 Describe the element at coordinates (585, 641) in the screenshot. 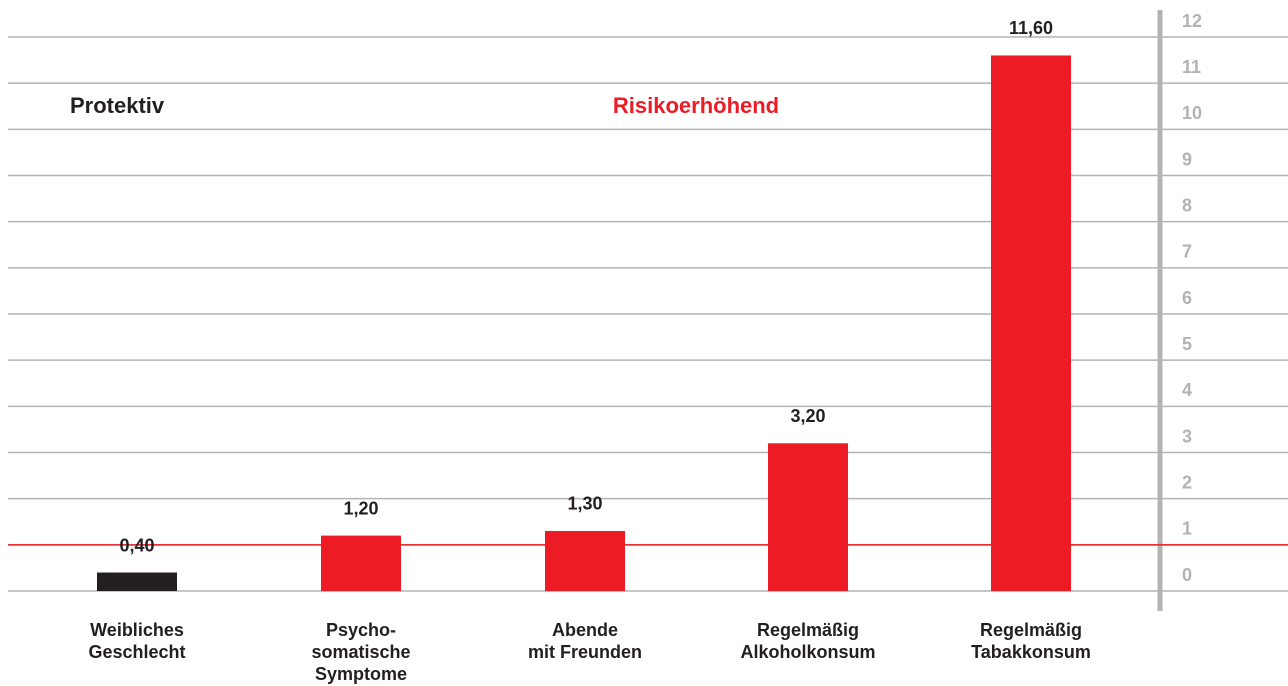

I see `x-tick-label: Abende mit Freunden` at that location.